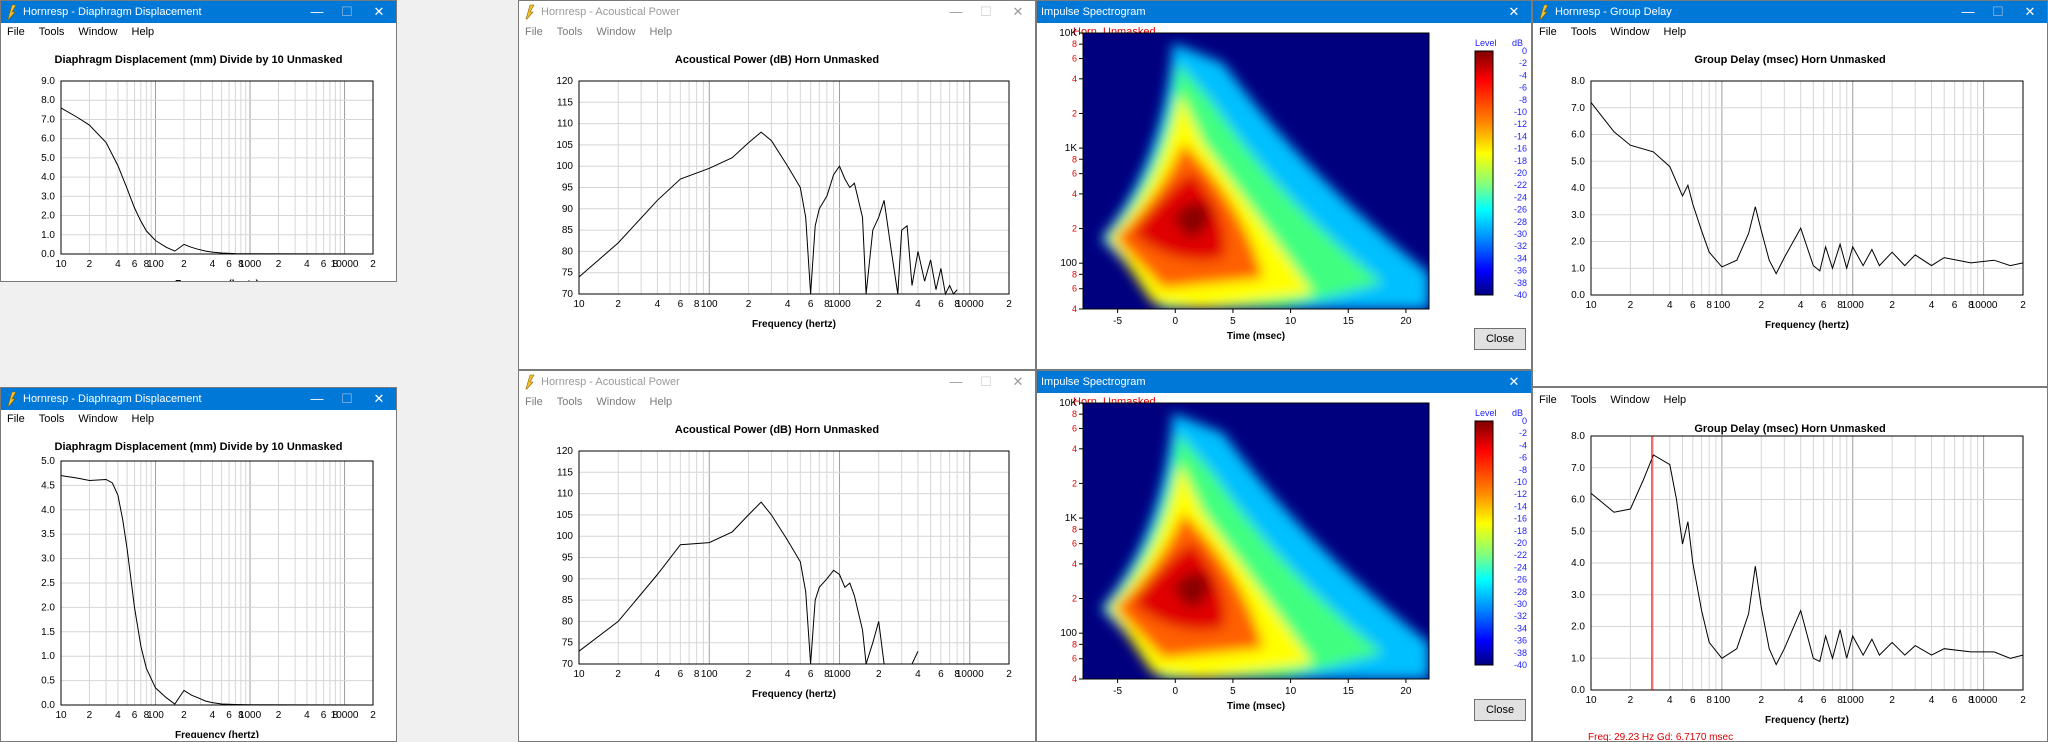 This screenshot has width=2048, height=742. What do you see at coordinates (48, 216) in the screenshot?
I see `y-tick-label: 2.0` at bounding box center [48, 216].